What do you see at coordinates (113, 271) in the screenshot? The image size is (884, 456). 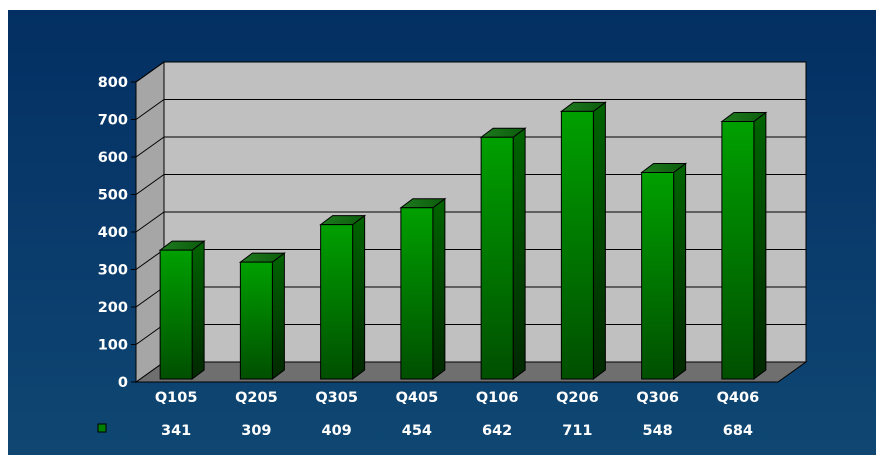 I see `y-tick-label: 300` at bounding box center [113, 271].